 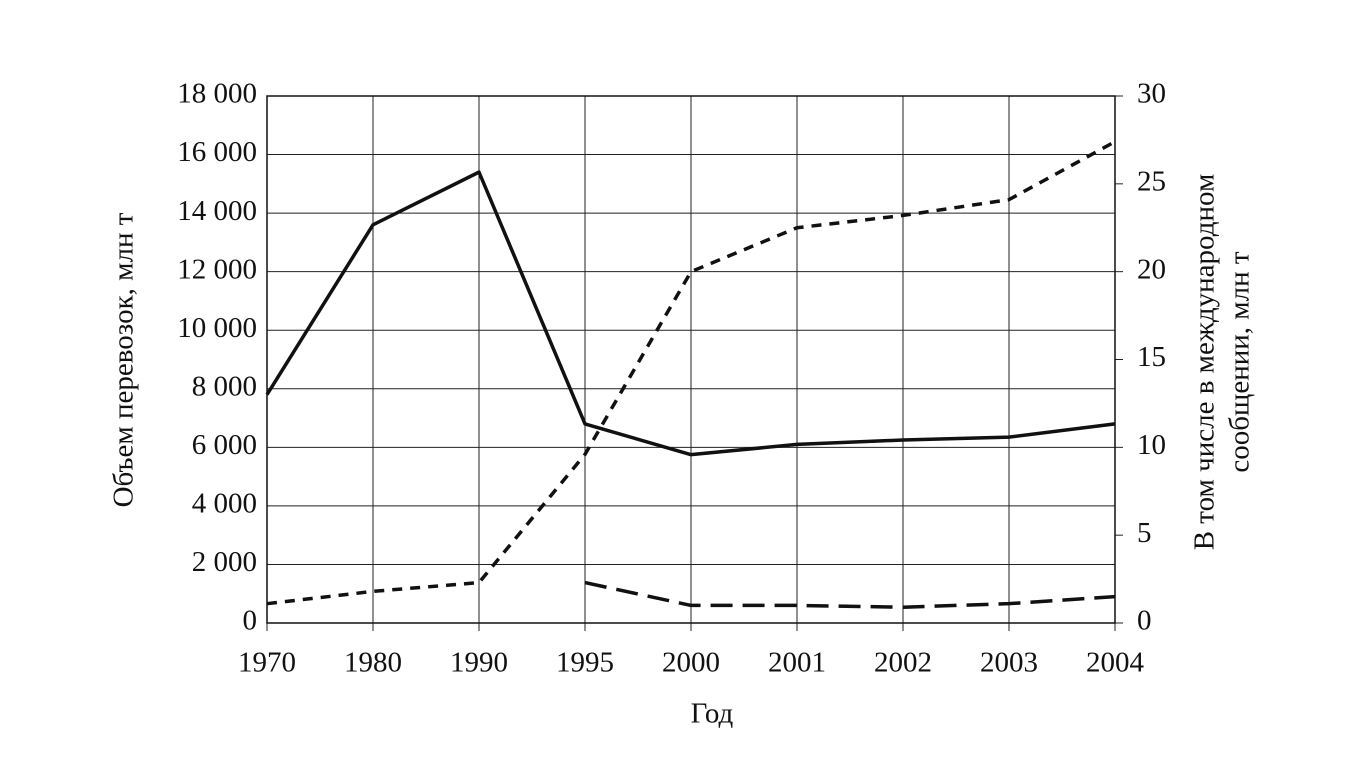 What do you see at coordinates (1151, 94) in the screenshot?
I see `y2-tick-label: 30` at bounding box center [1151, 94].